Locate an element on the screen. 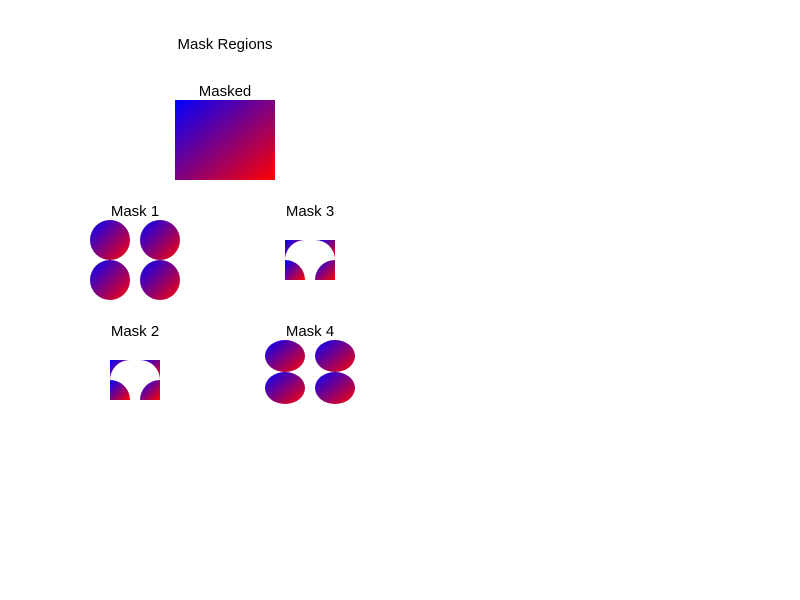  mask-3-piece-top-right is located at coordinates (325, 250).